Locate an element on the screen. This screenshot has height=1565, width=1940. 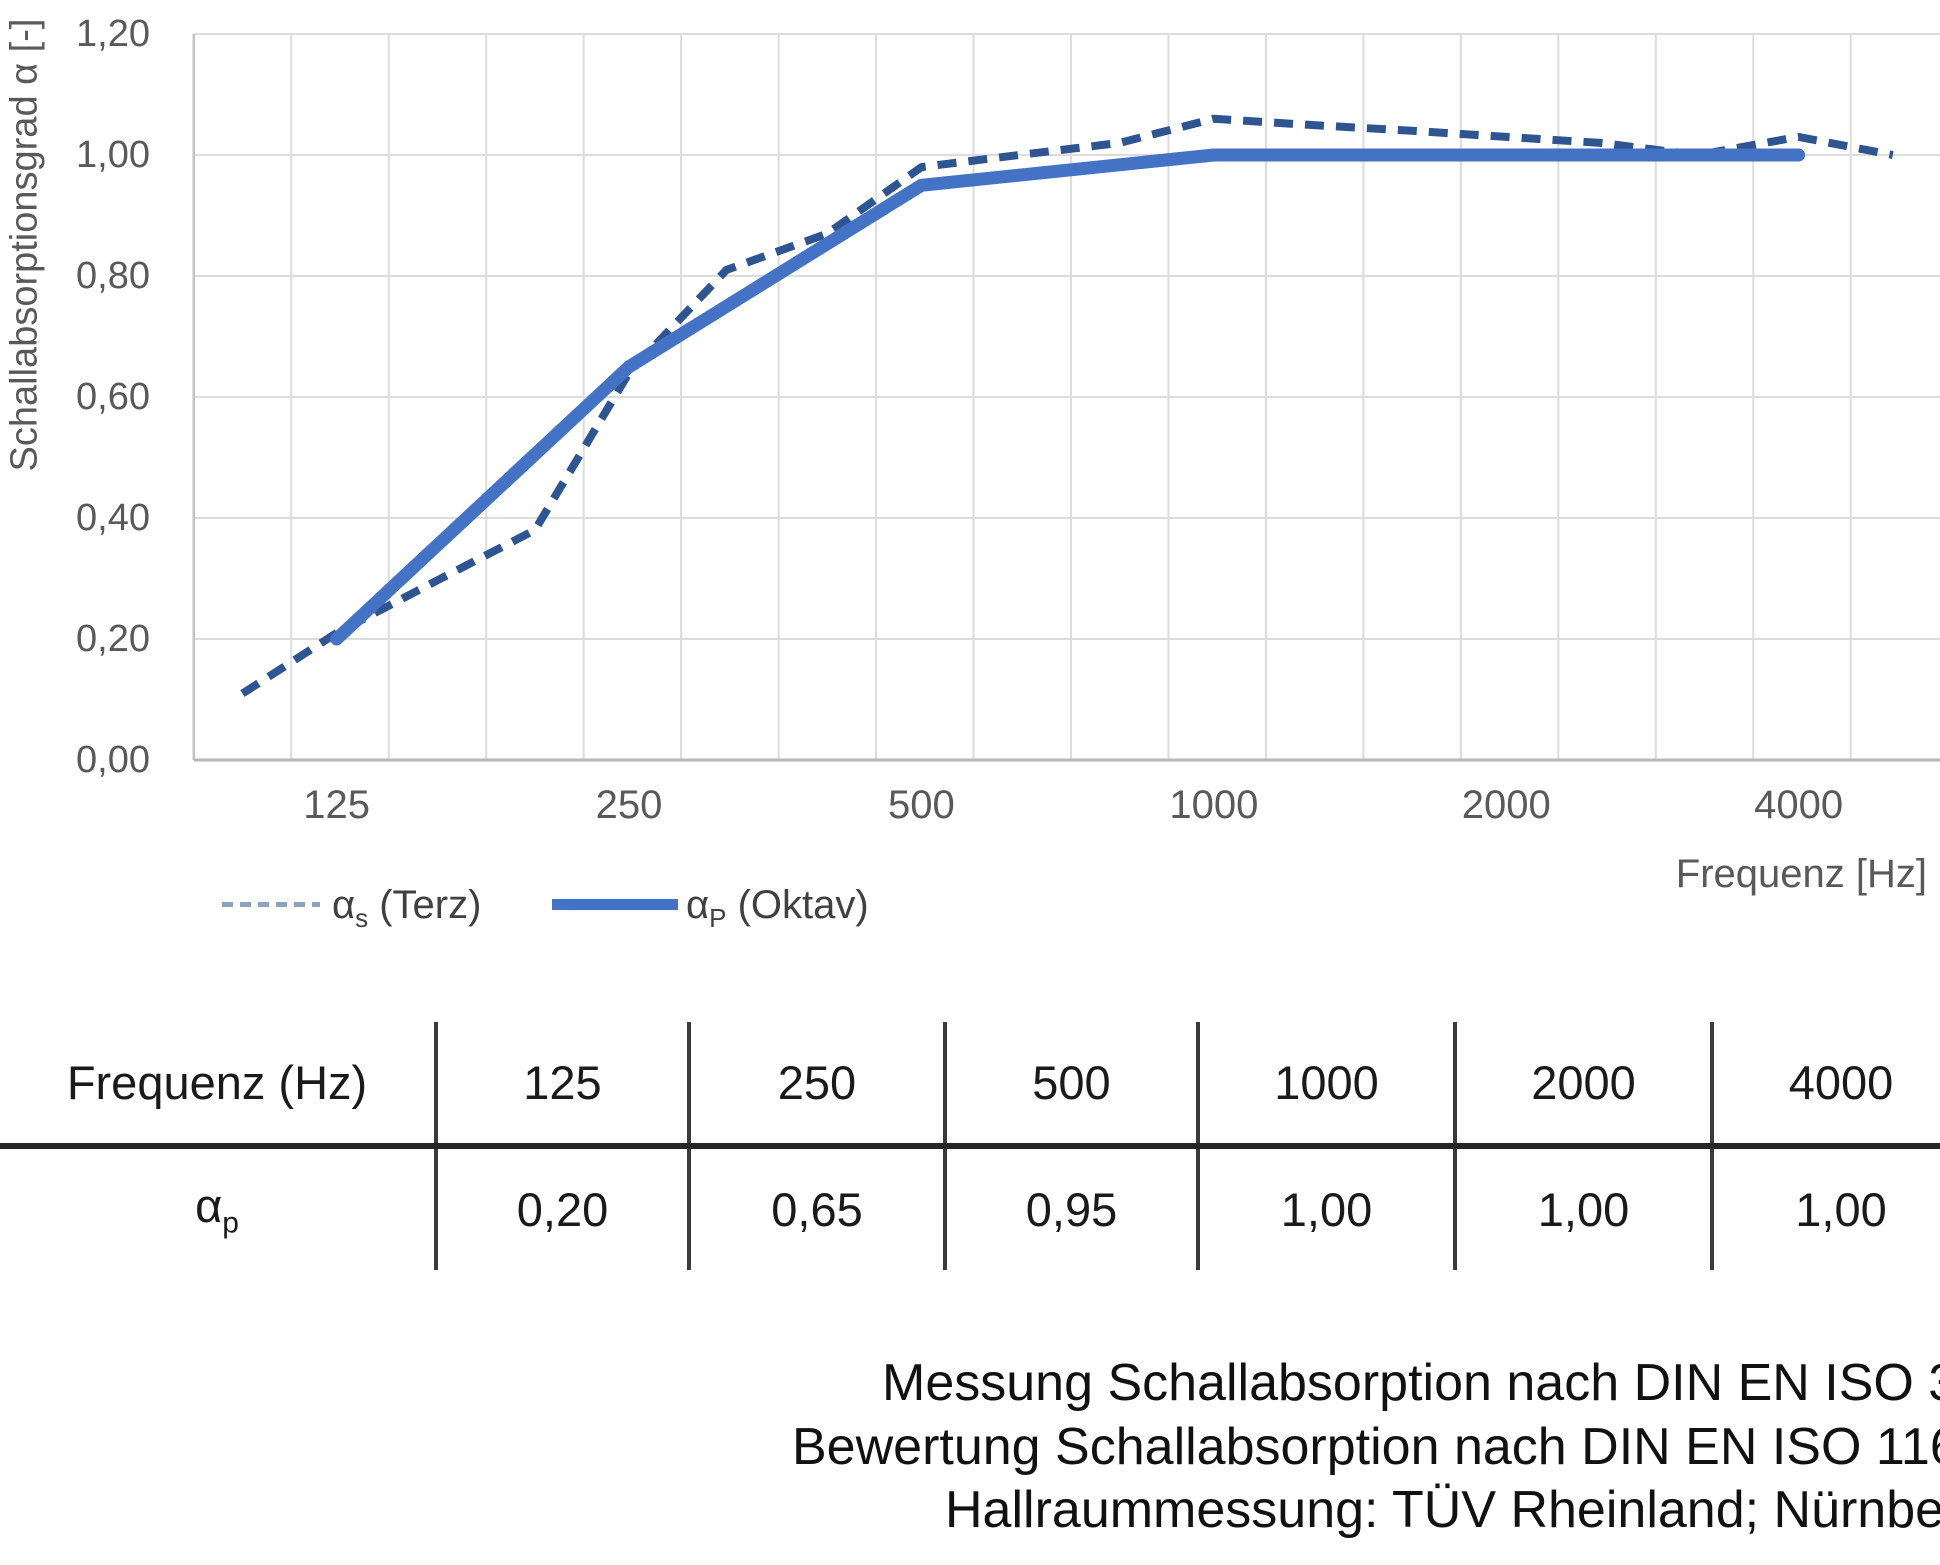
row-header-cell: αp is located at coordinates (217, 1209).